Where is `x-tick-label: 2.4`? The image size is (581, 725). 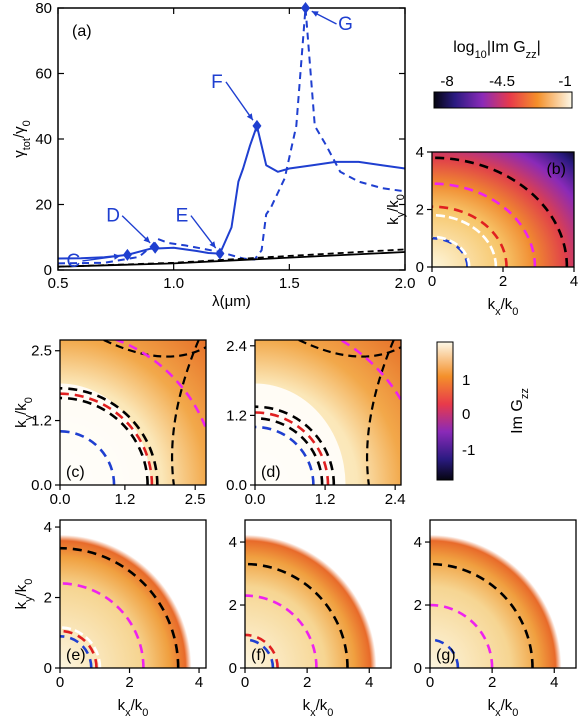 x-tick-label: 2.4 is located at coordinates (395, 499).